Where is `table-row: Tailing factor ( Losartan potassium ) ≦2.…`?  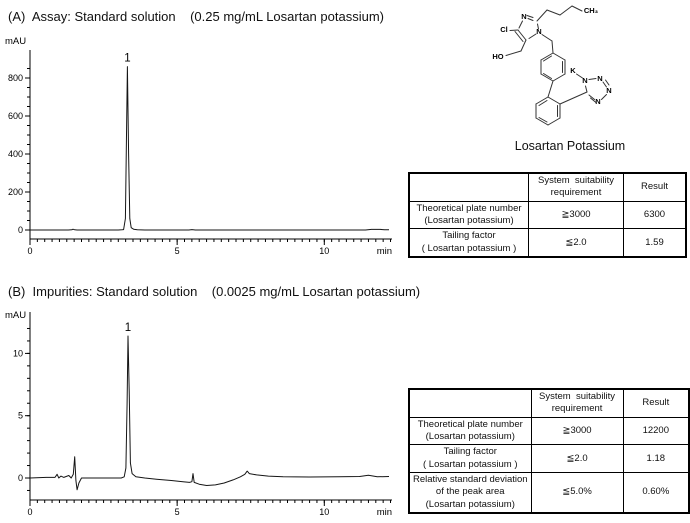
table-row: Tailing factor ( Losartan potassium ) ≦2.… is located at coordinates (547, 243).